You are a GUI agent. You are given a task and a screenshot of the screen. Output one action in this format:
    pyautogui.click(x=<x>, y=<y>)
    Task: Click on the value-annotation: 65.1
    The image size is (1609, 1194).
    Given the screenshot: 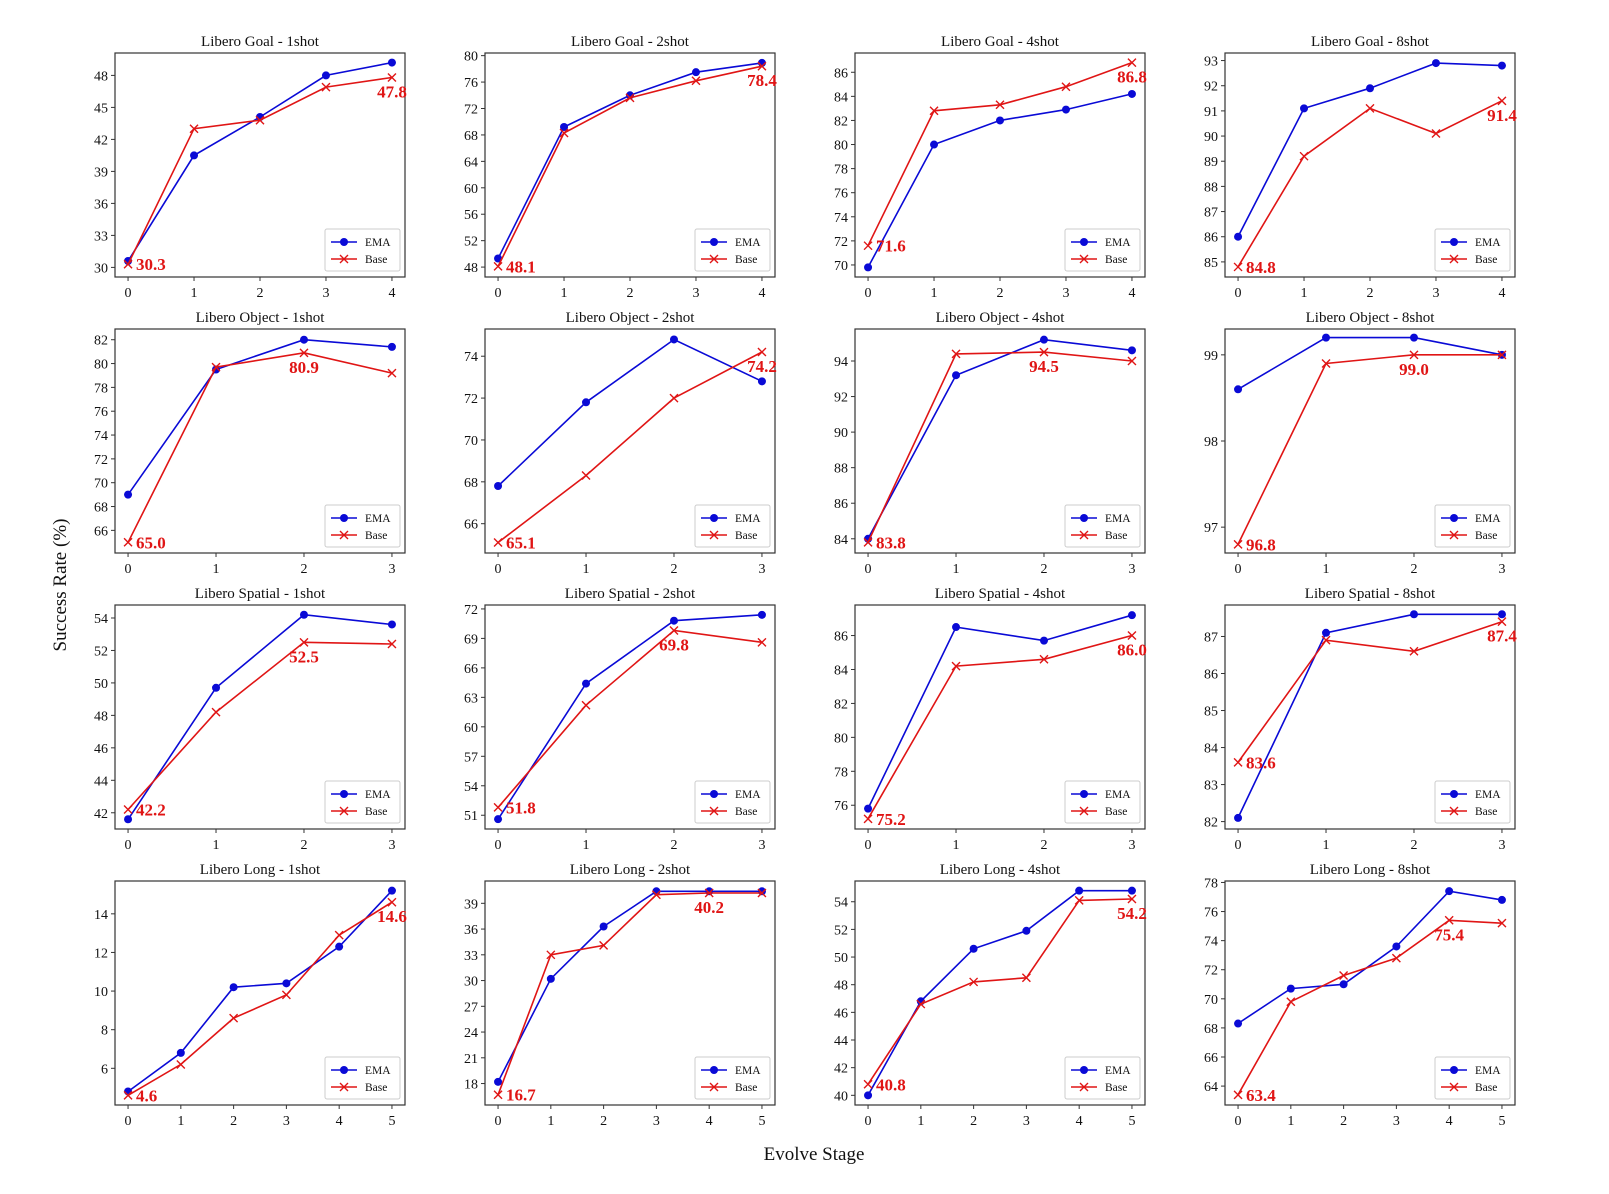 What is the action you would take?
    pyautogui.click(x=521, y=543)
    